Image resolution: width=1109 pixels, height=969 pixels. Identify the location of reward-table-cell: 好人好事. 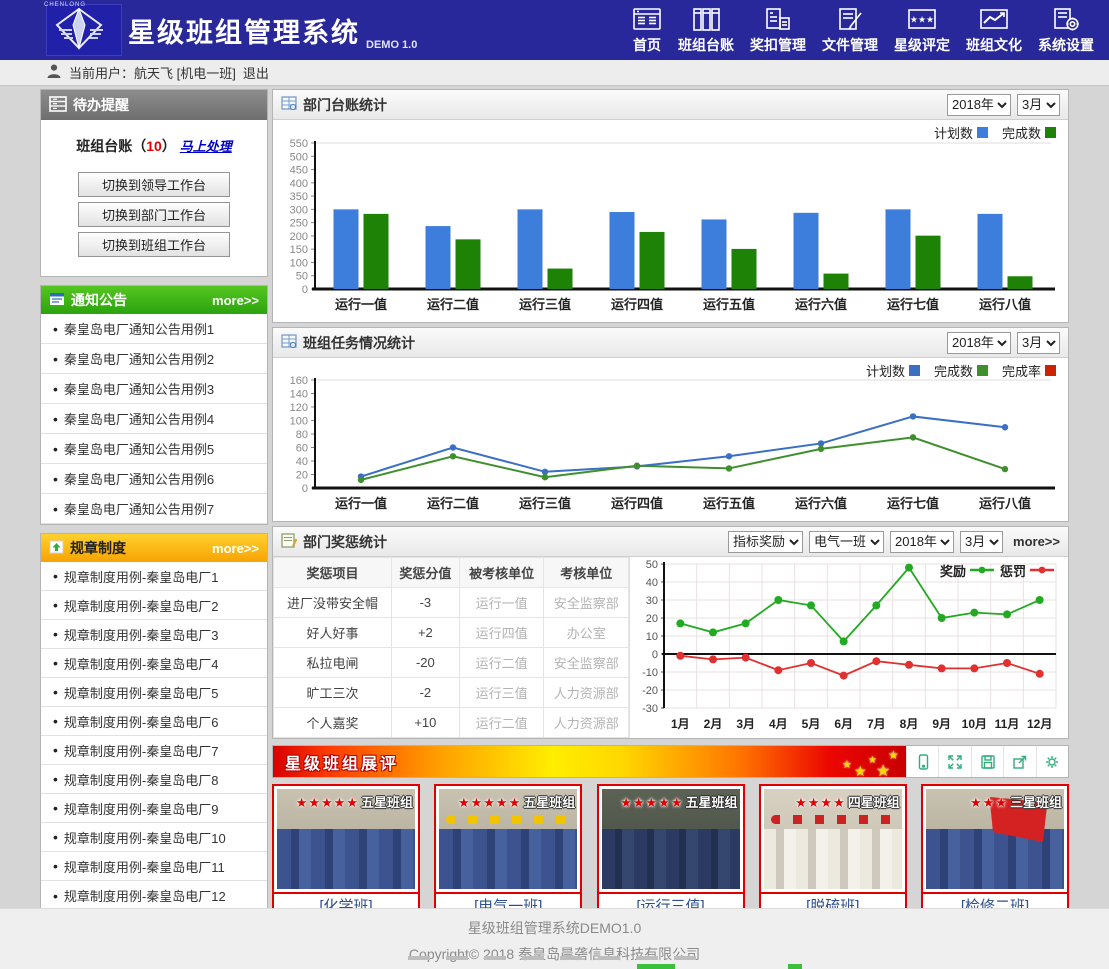
(332, 632).